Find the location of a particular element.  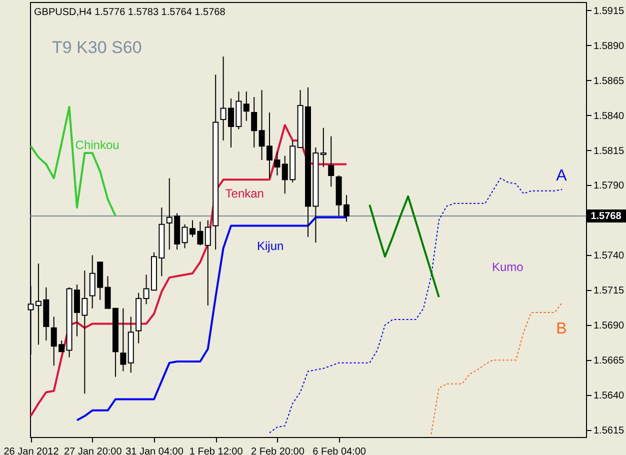

y-tick-label: 1.5665 is located at coordinates (609, 361).